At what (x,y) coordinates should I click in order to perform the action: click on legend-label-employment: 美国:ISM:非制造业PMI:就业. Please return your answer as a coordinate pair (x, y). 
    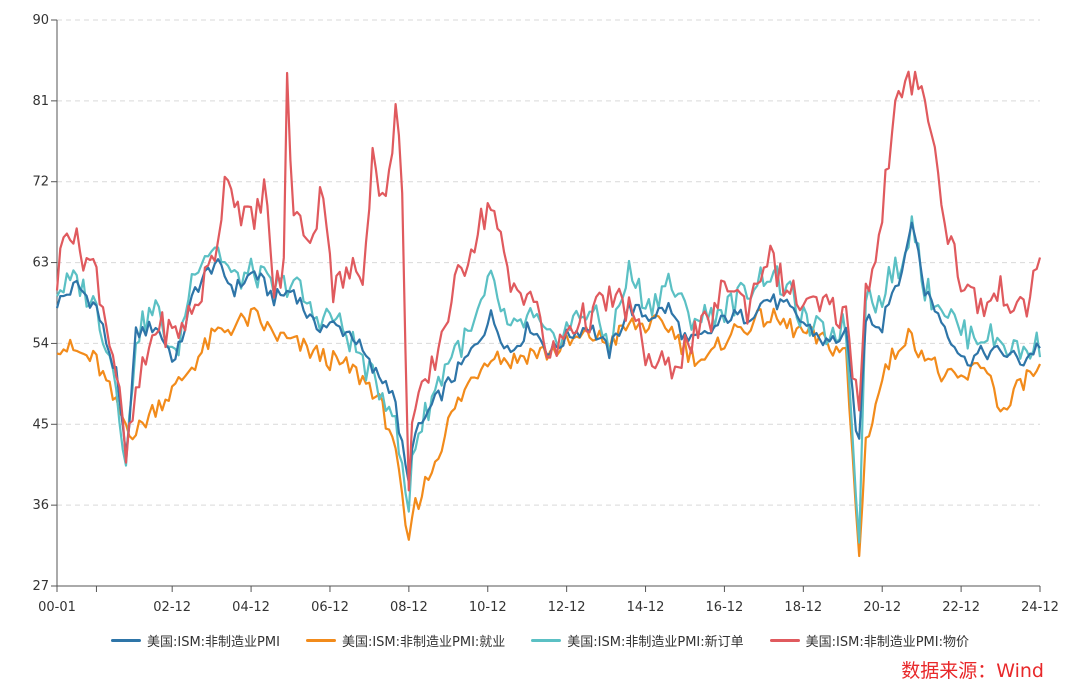
    Looking at the image, I should click on (423, 642).